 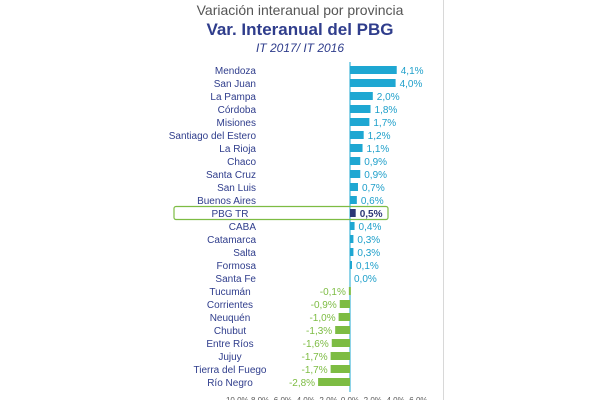 I want to click on x-tick-label: 4,0%, so click(x=395, y=398).